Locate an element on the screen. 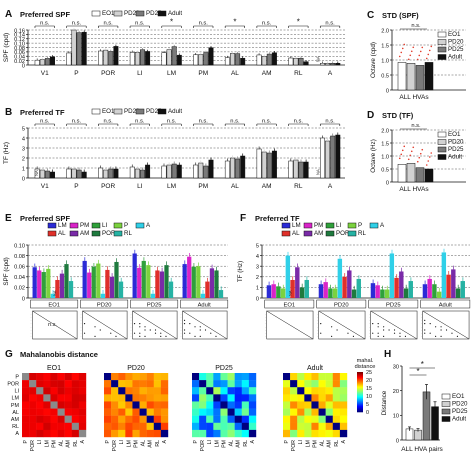 The height and width of the screenshot is (453, 474). group-label: PD25 is located at coordinates (393, 306).